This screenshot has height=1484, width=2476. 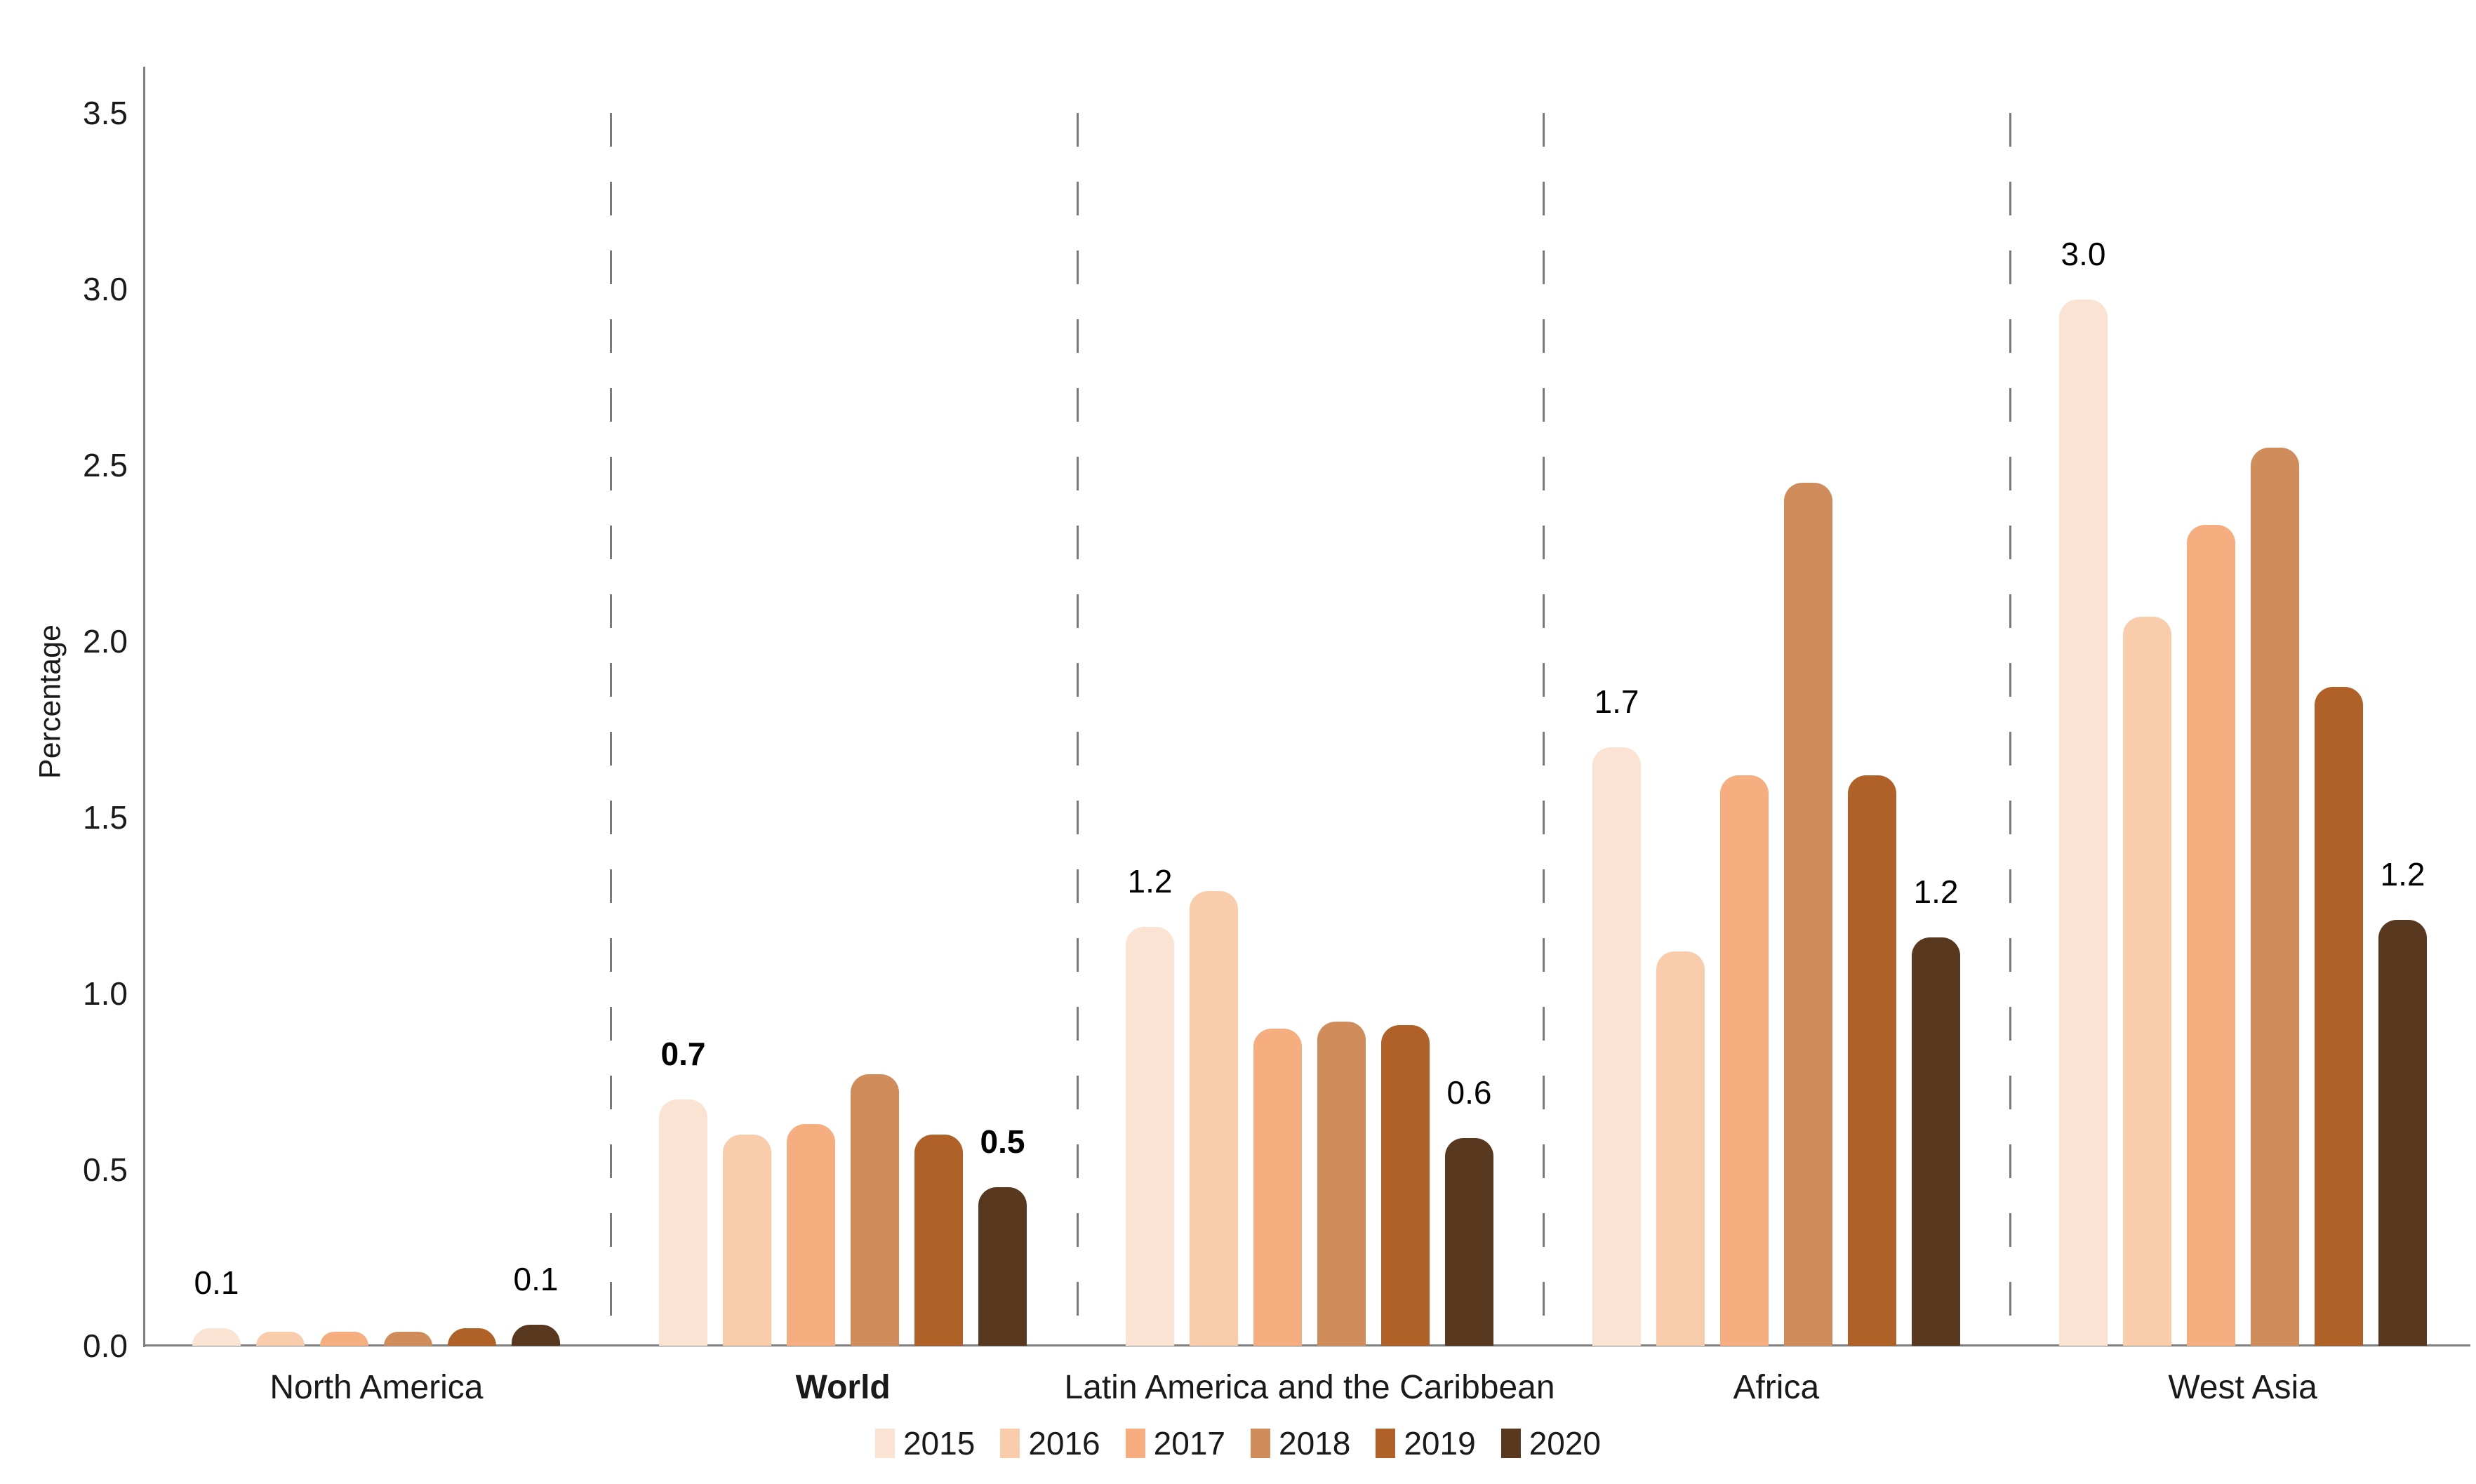 What do you see at coordinates (408, 1339) in the screenshot?
I see `bar-north-america-2018` at bounding box center [408, 1339].